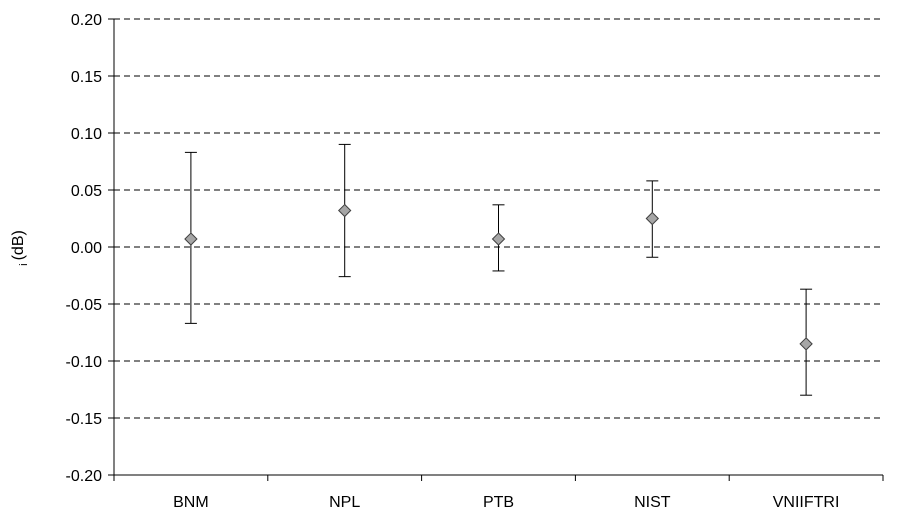 The height and width of the screenshot is (521, 897). Describe the element at coordinates (498, 502) in the screenshot. I see `category-label: PTB` at that location.